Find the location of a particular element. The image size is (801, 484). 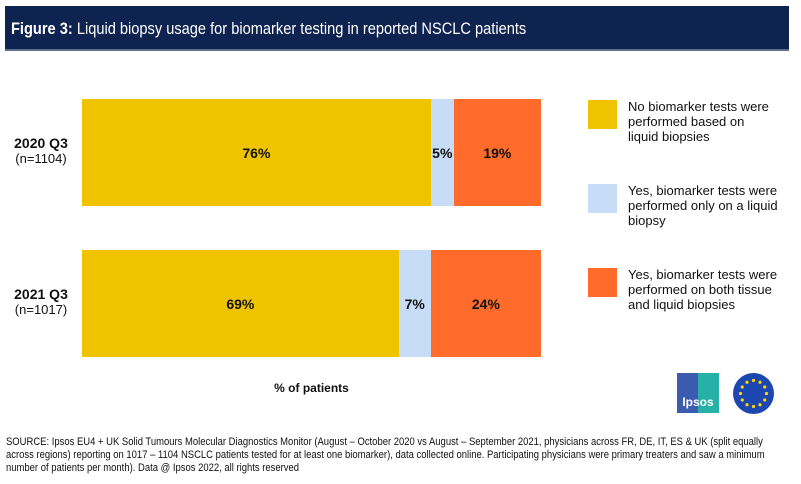

category-label: 2021 Q3 (n=1017) is located at coordinates (41, 301).